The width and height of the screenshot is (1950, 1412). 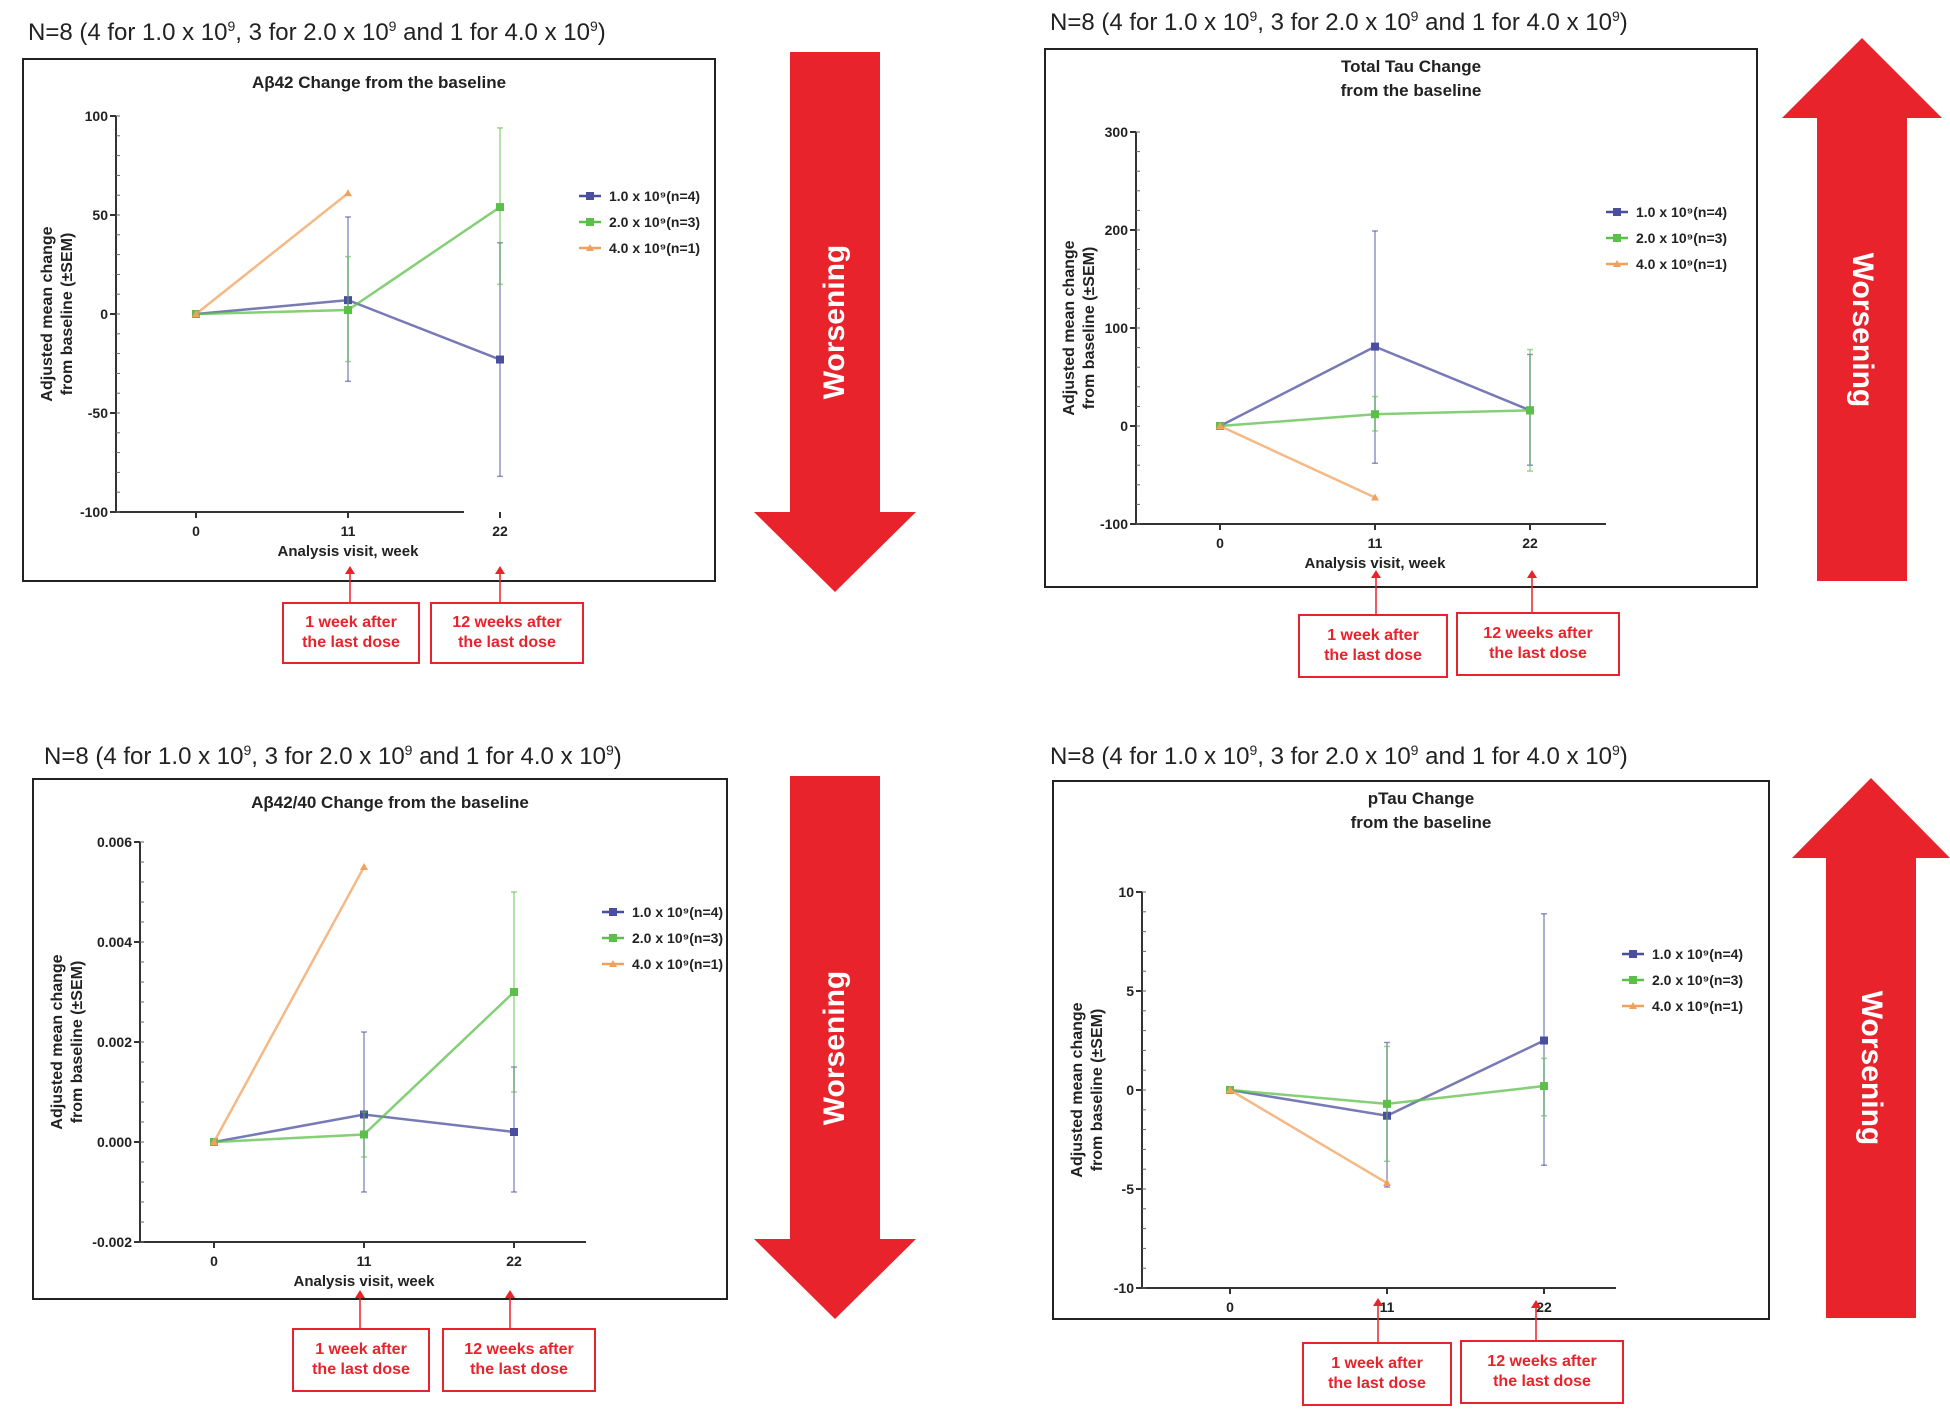 I want to click on y-tick-label: 5, so click(x=1130, y=991).